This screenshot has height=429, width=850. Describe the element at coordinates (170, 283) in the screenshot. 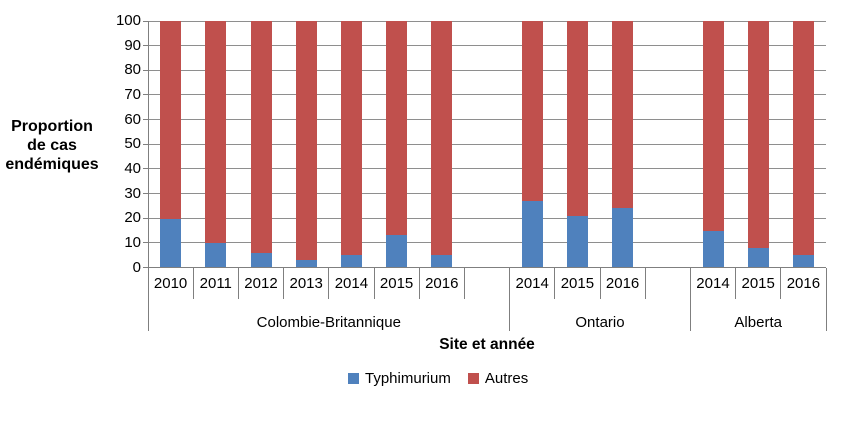

I see `x-category-label-Colombie-Britannique-2010: 2010` at that location.